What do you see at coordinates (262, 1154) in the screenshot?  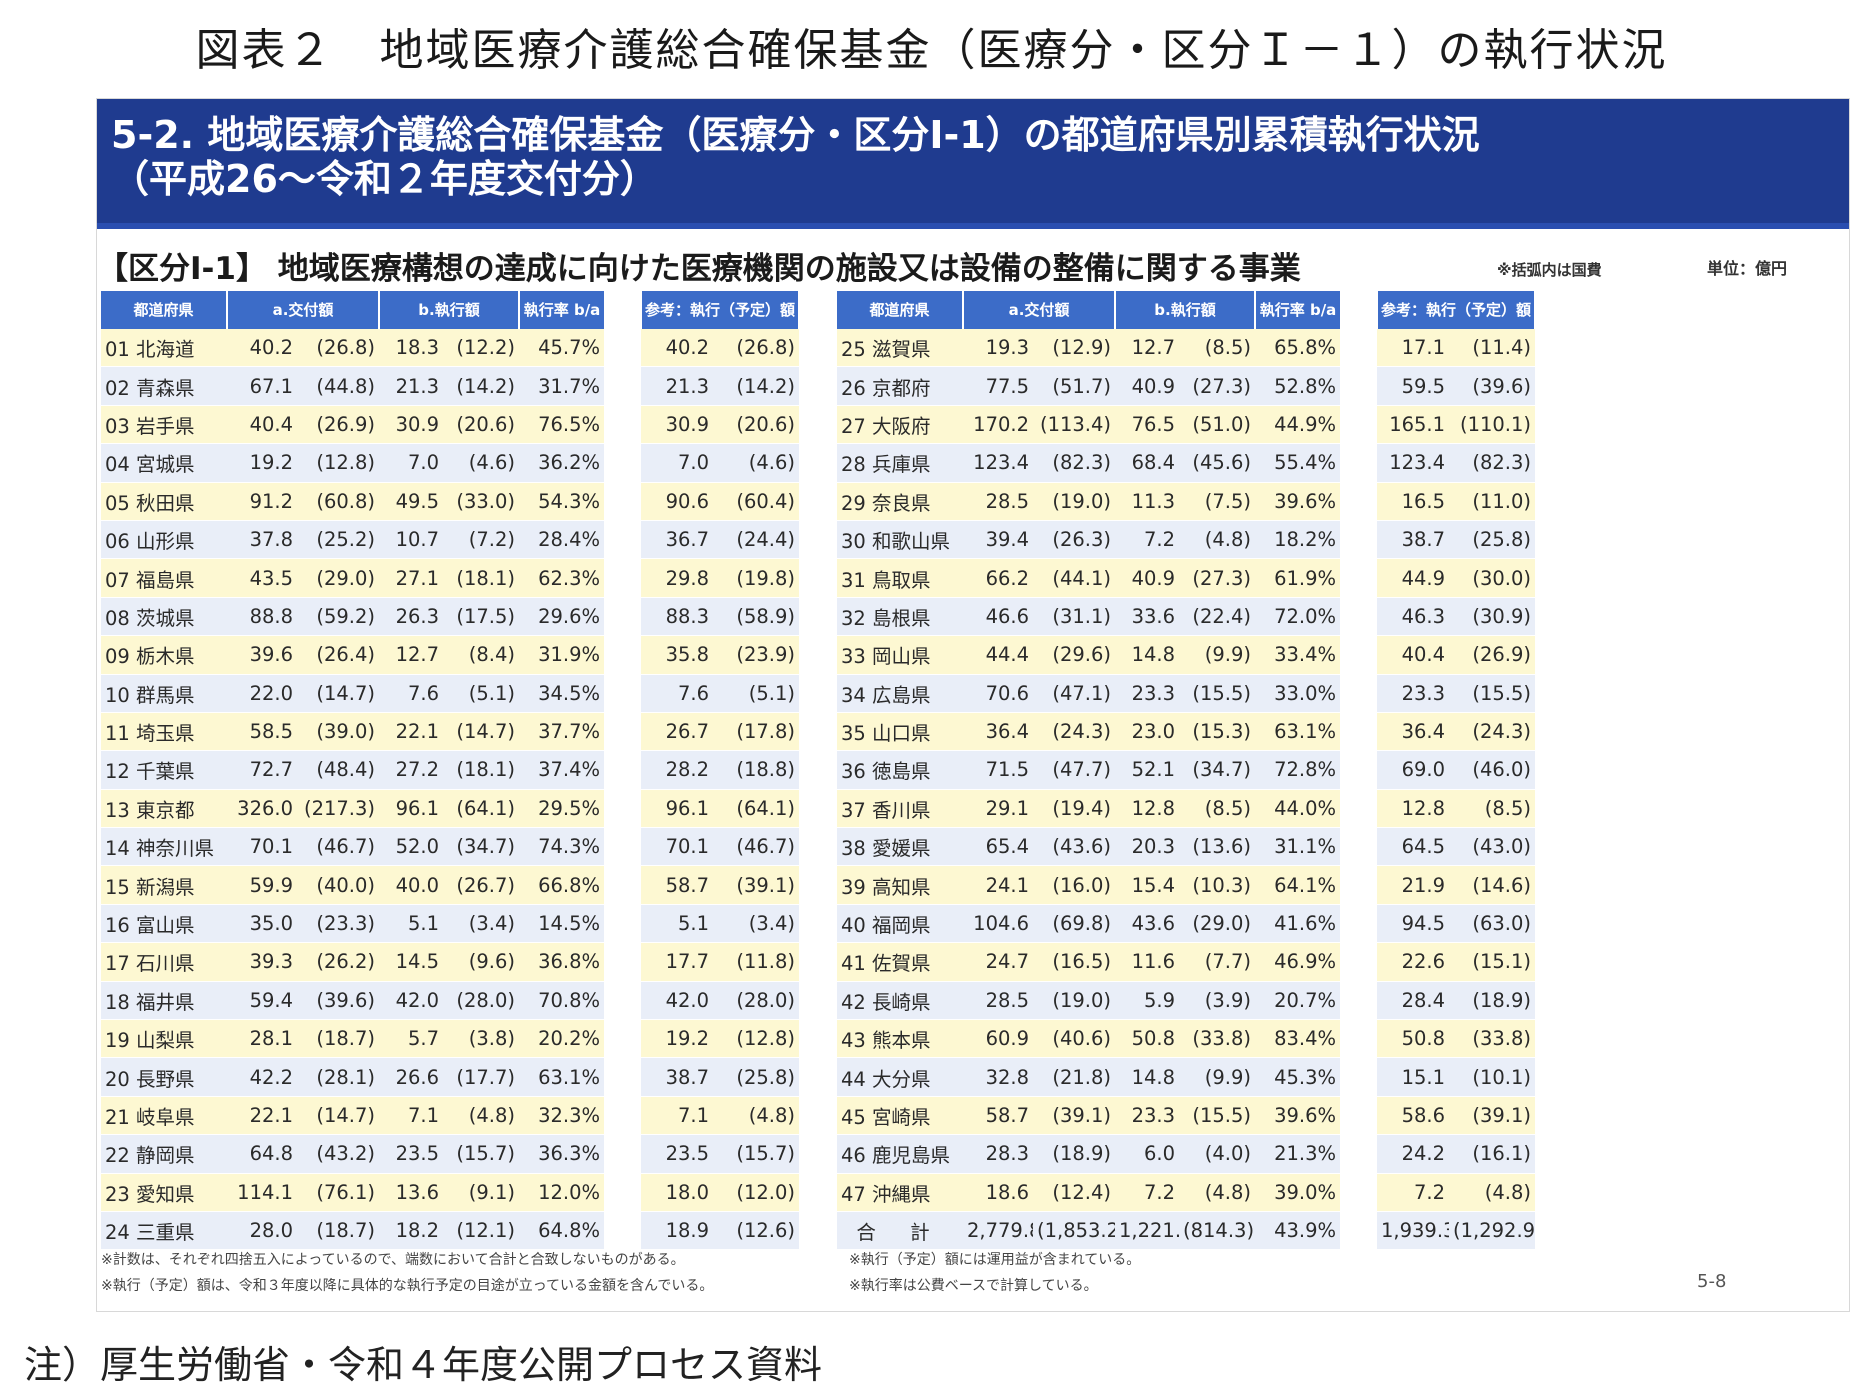 I see `grant-amount-cell: 64.8` at bounding box center [262, 1154].